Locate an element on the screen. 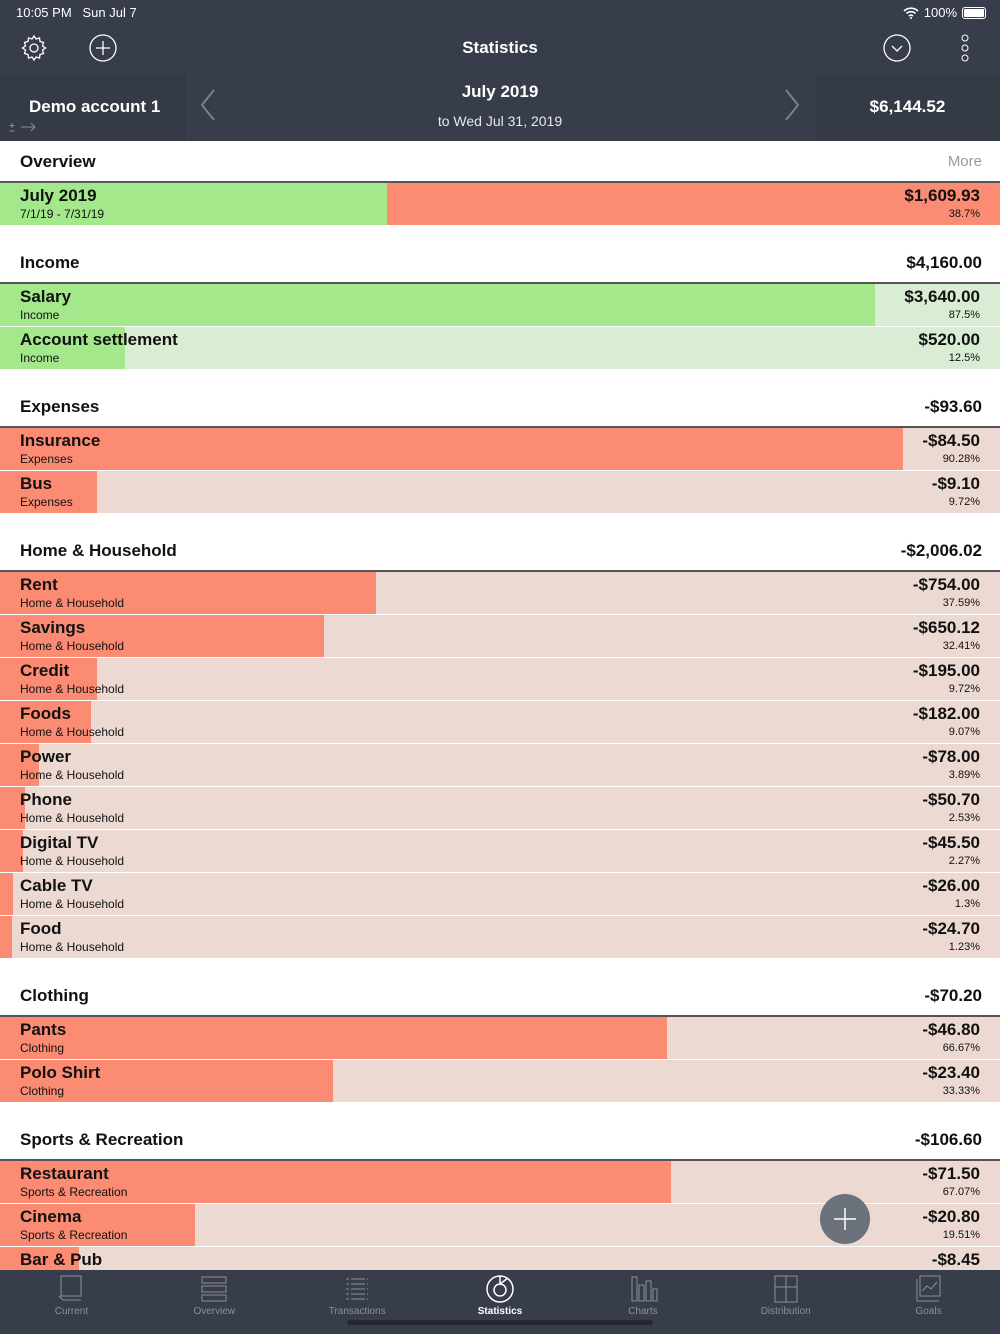 The image size is (1000, 1334). item-amount: -$754.00 is located at coordinates (946, 584).